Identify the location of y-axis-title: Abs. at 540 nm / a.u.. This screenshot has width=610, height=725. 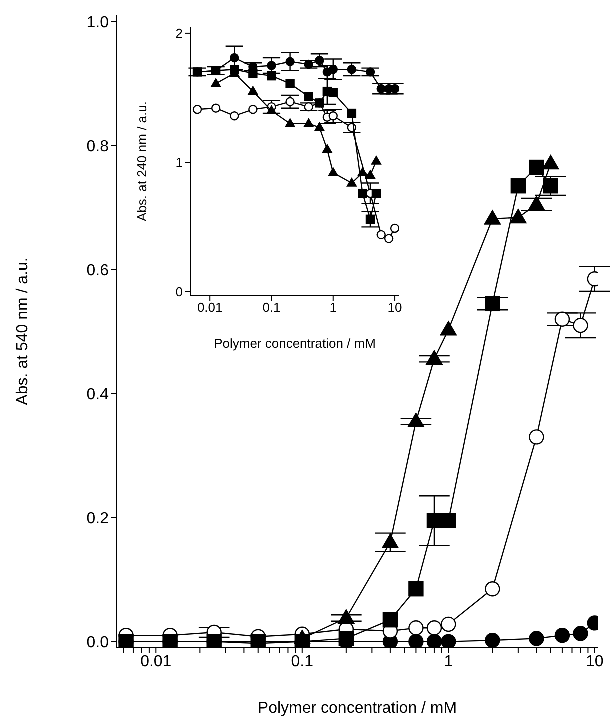
(23, 332).